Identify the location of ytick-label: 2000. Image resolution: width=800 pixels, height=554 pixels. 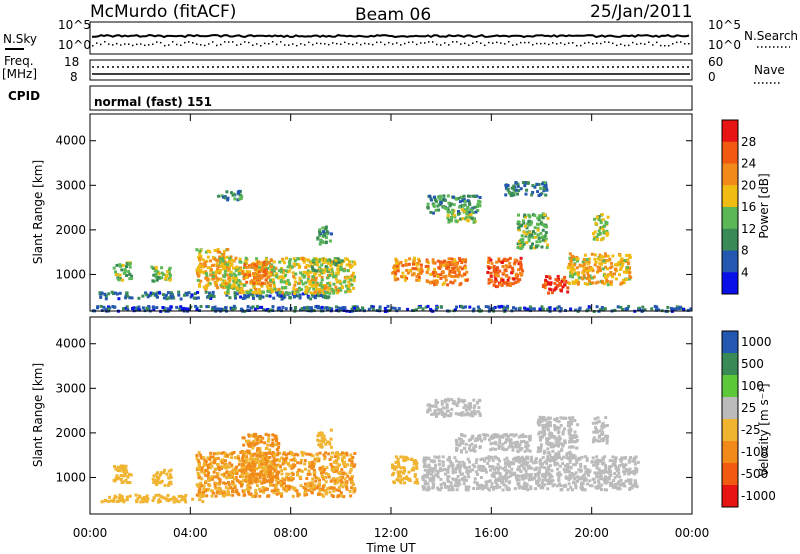
(70, 230).